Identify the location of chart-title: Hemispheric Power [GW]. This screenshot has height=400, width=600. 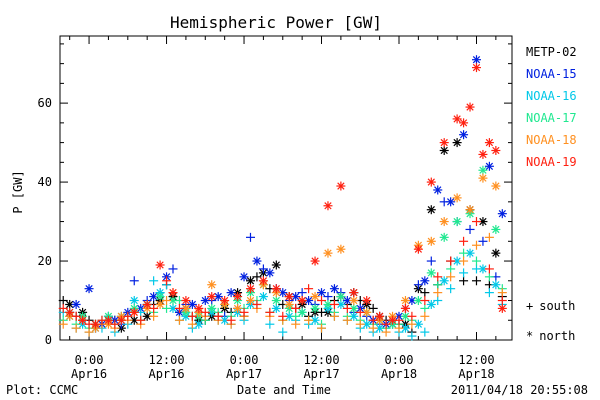
(276, 22).